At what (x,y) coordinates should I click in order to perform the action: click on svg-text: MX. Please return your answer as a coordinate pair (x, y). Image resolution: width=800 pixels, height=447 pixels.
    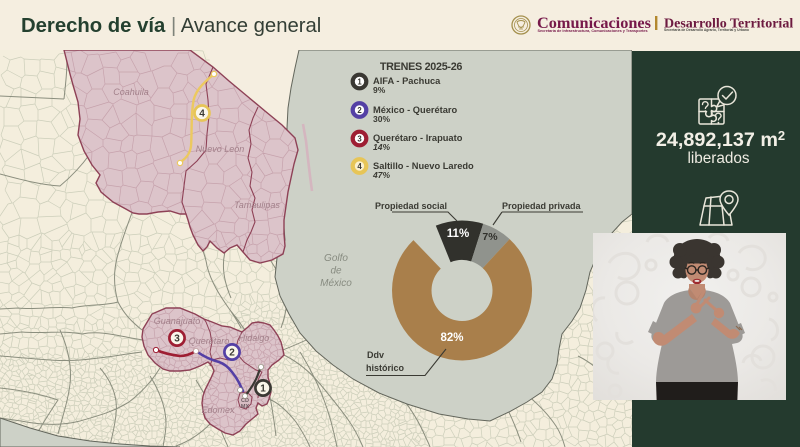
    Looking at the image, I should click on (245, 407).